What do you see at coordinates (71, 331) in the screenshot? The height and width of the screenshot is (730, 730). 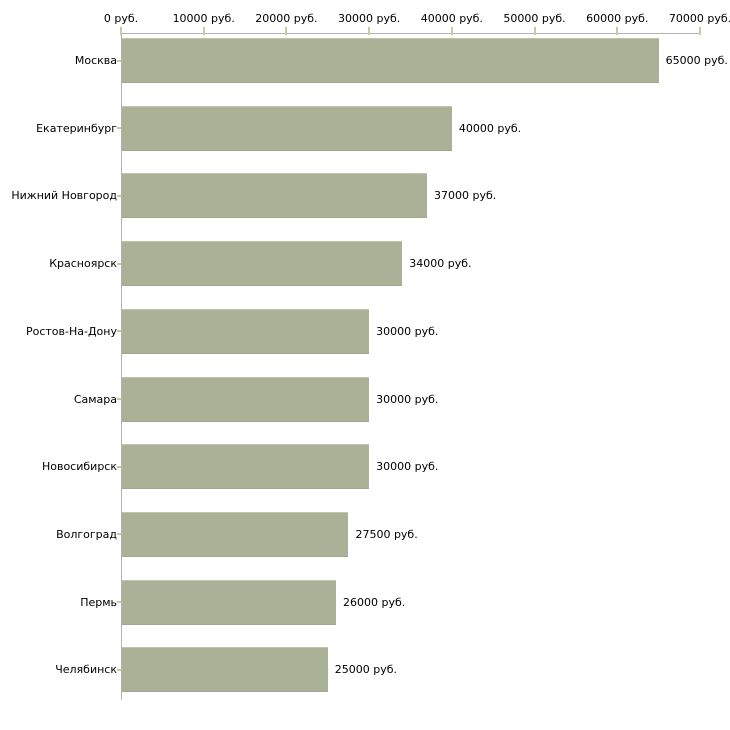 I see `category-label: Ростов-На-Дону` at bounding box center [71, 331].